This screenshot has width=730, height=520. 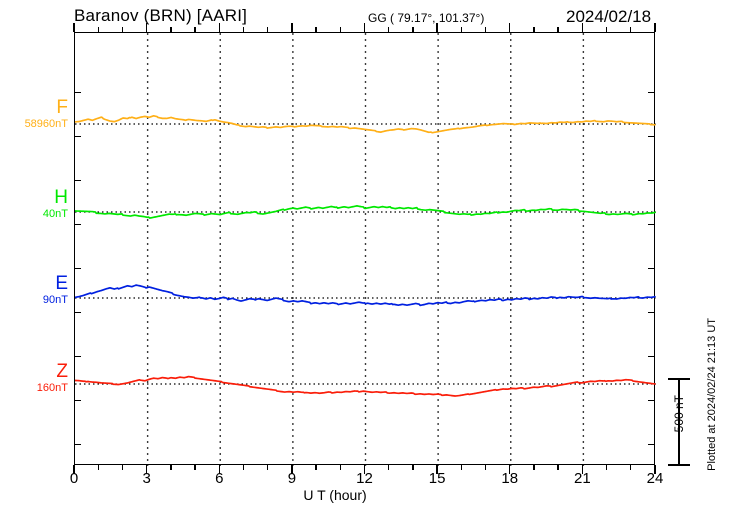 I want to click on plotted-timestamp: Plotted at 2024/02/24 21:13 UT, so click(x=712, y=394).